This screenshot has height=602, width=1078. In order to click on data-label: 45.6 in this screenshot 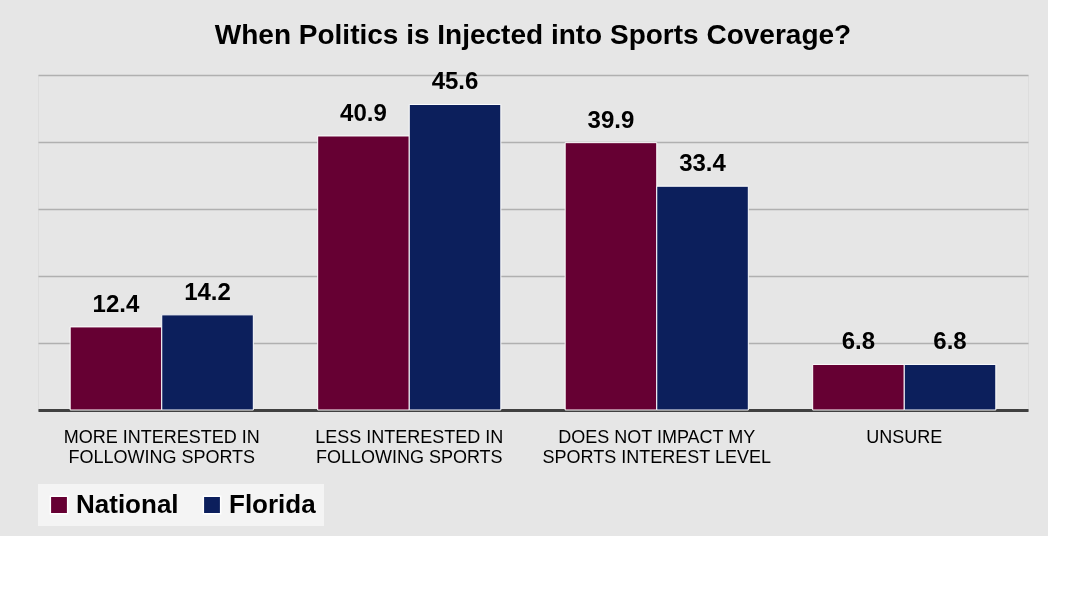, I will do `click(455, 81)`.